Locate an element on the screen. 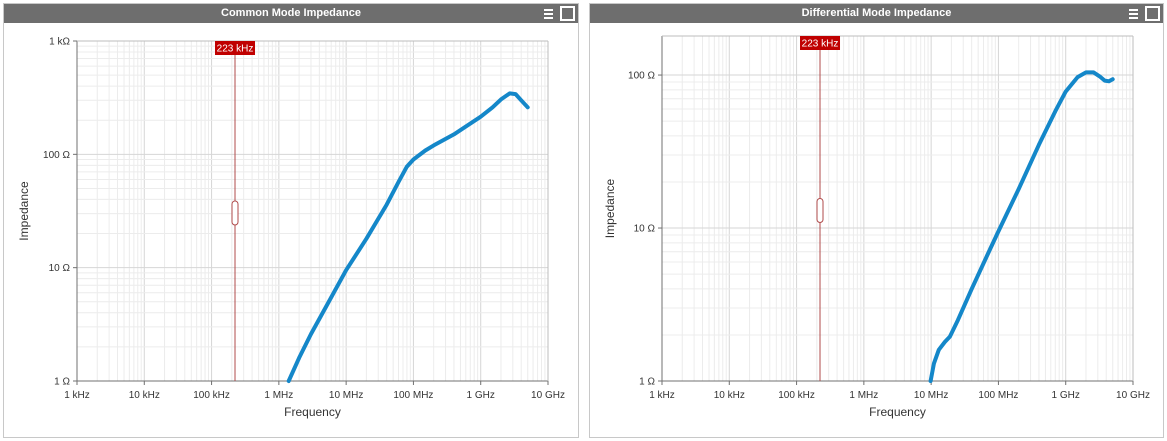 This screenshot has height=441, width=1167. panel-title: Differential Mode Impedance is located at coordinates (876, 13).